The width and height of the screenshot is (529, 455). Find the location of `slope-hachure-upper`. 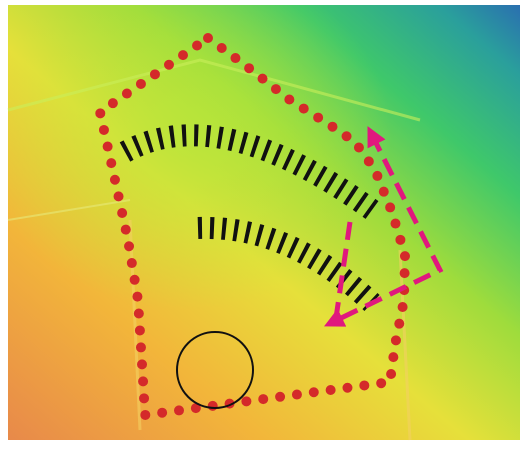

slope-hachure-upper is located at coordinates (249, 171).